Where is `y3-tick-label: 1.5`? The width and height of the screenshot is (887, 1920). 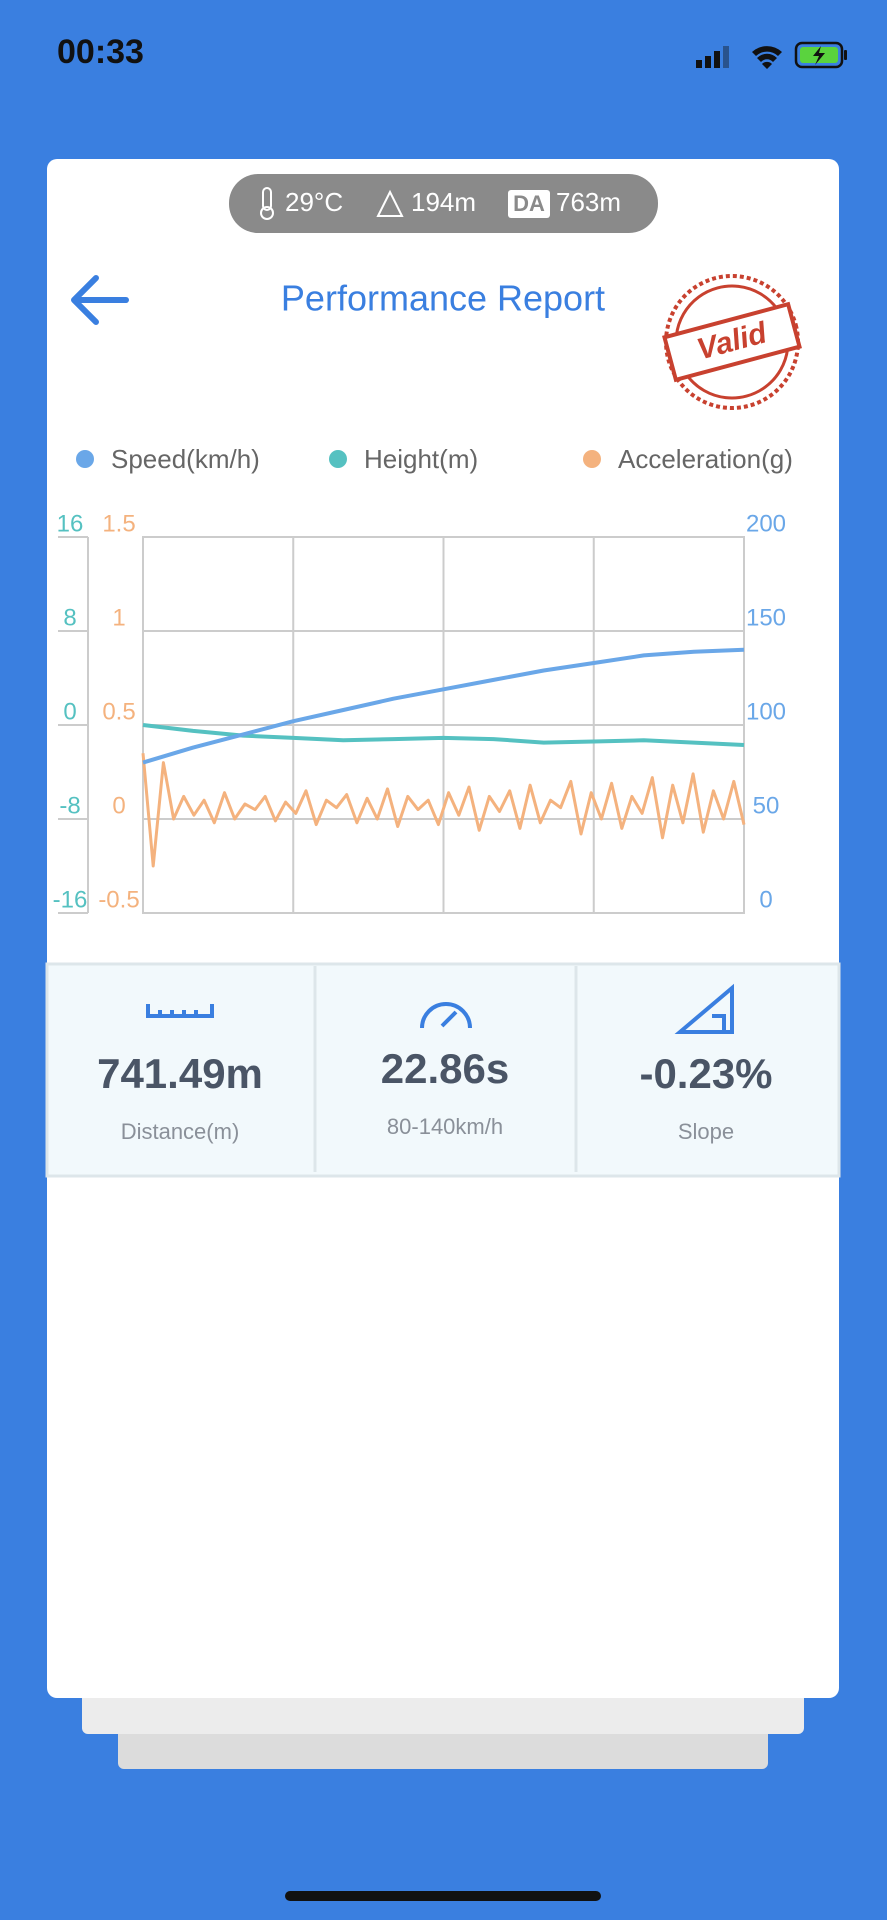 y3-tick-label: 1.5 is located at coordinates (118, 523).